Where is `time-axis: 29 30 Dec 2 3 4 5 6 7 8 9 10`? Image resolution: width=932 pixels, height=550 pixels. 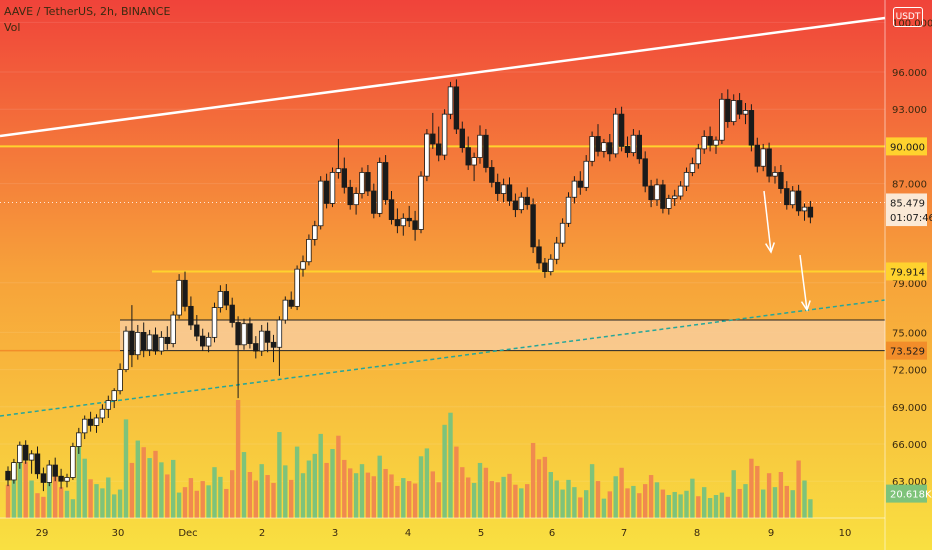
time-axis: 29 30 Dec 2 3 4 5 6 7 8 9 10 is located at coordinates (442, 528).